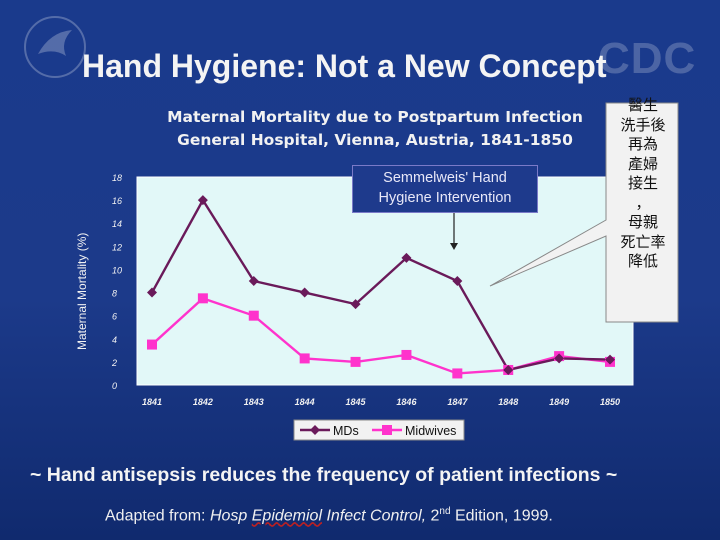 This screenshot has width=720, height=540. What do you see at coordinates (445, 511) in the screenshot?
I see `citation-edition-suffix: nd` at bounding box center [445, 511].